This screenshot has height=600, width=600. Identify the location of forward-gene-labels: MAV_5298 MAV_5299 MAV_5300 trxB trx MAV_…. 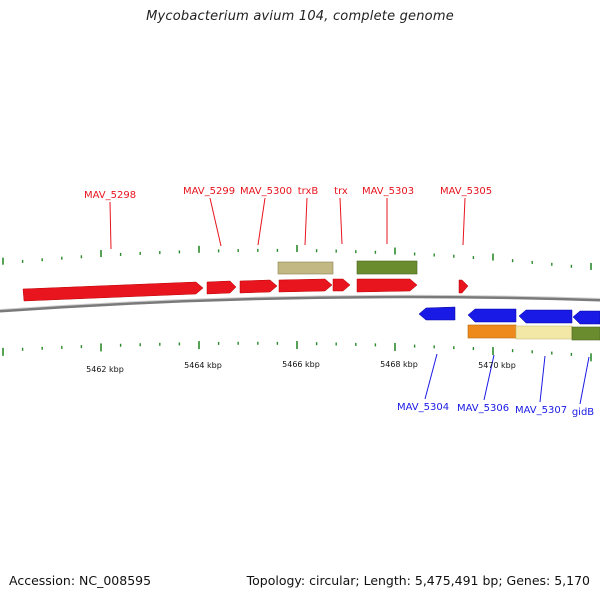
(288, 193).